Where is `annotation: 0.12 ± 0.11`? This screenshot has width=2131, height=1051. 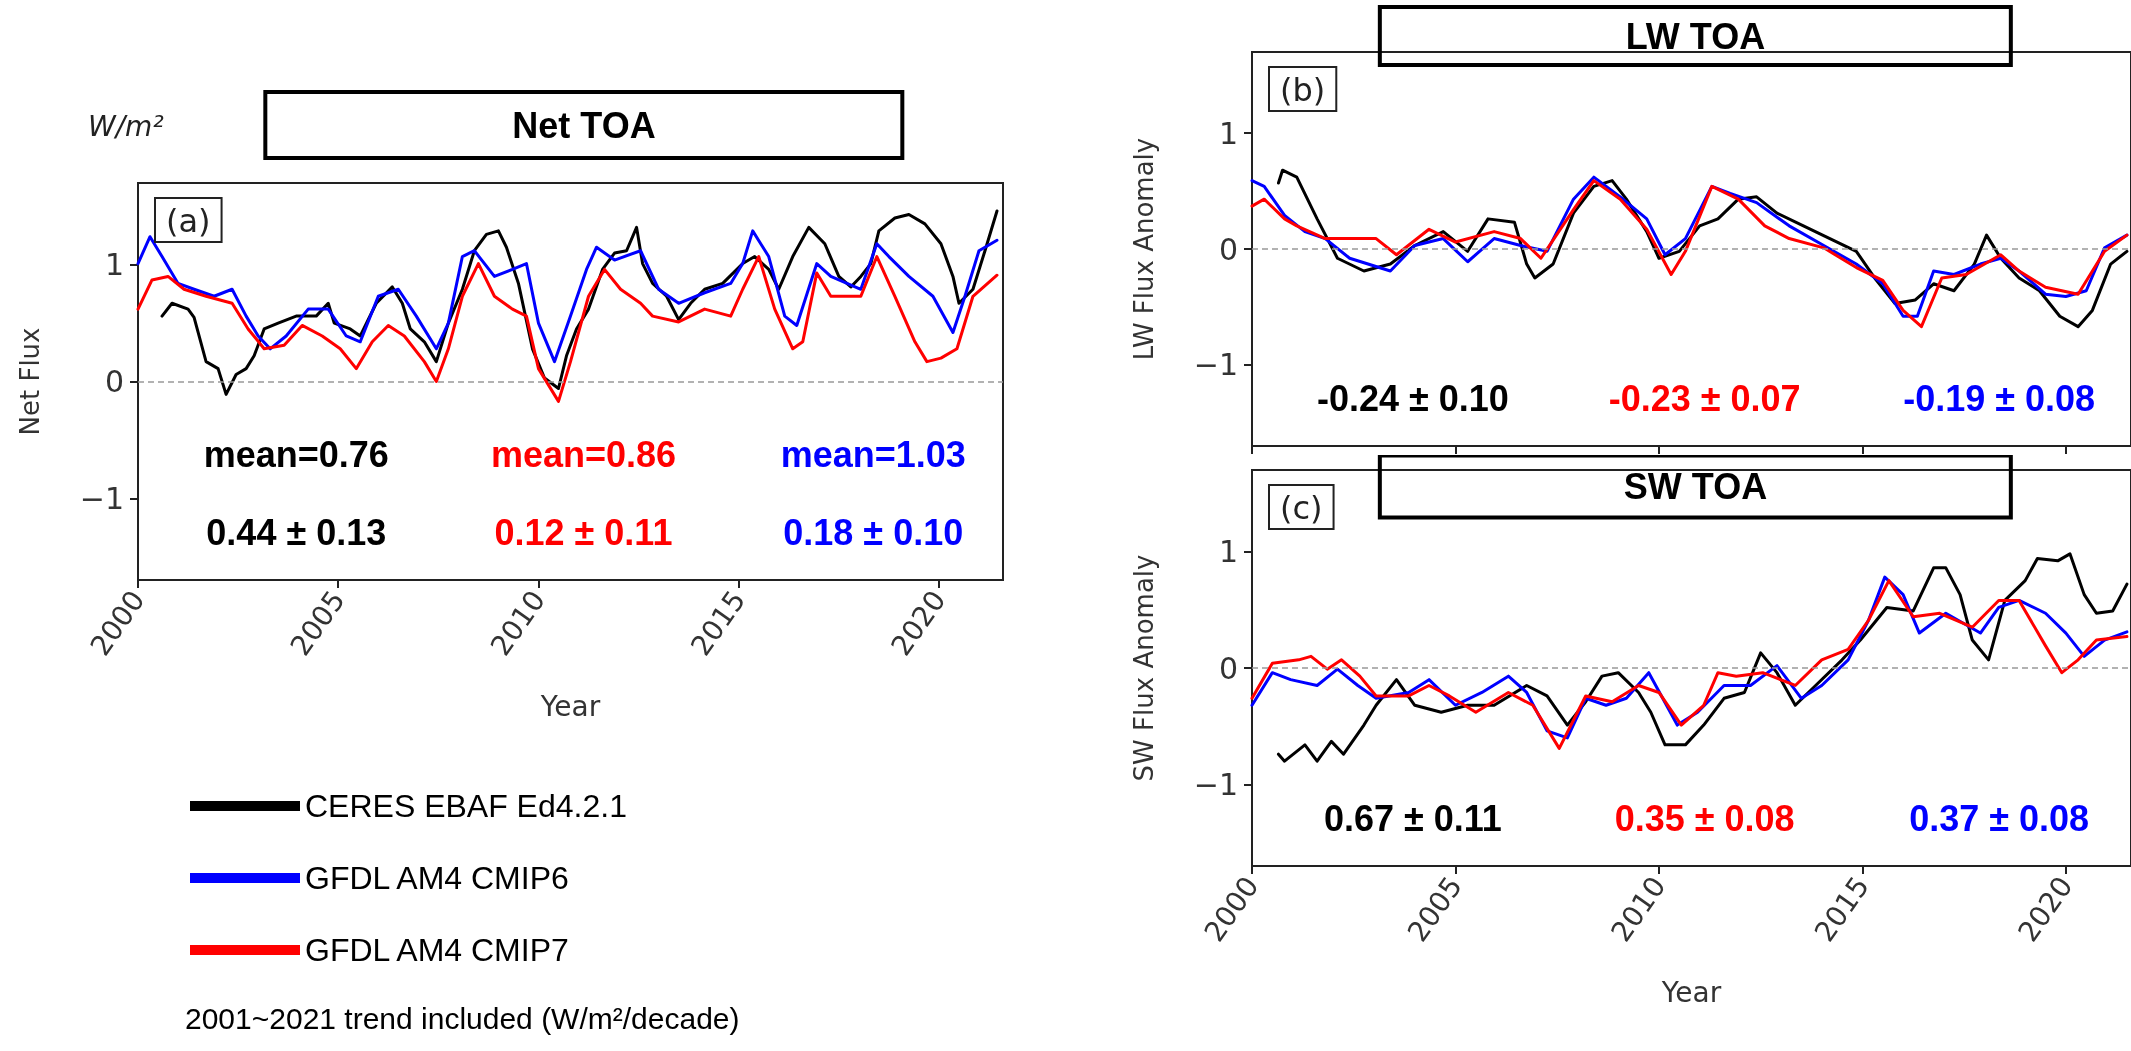
annotation: 0.12 ± 0.11 is located at coordinates (583, 532).